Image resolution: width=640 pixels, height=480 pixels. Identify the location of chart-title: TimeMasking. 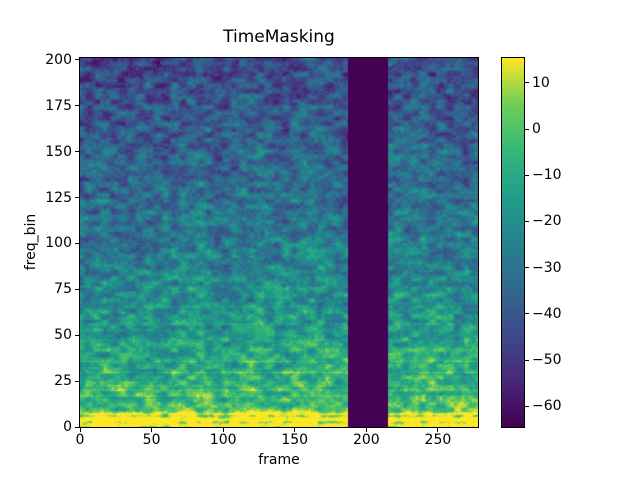
(279, 37).